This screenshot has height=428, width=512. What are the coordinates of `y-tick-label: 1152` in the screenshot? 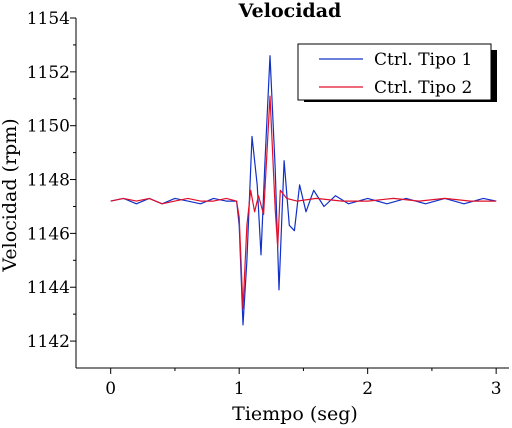 It's located at (48, 73).